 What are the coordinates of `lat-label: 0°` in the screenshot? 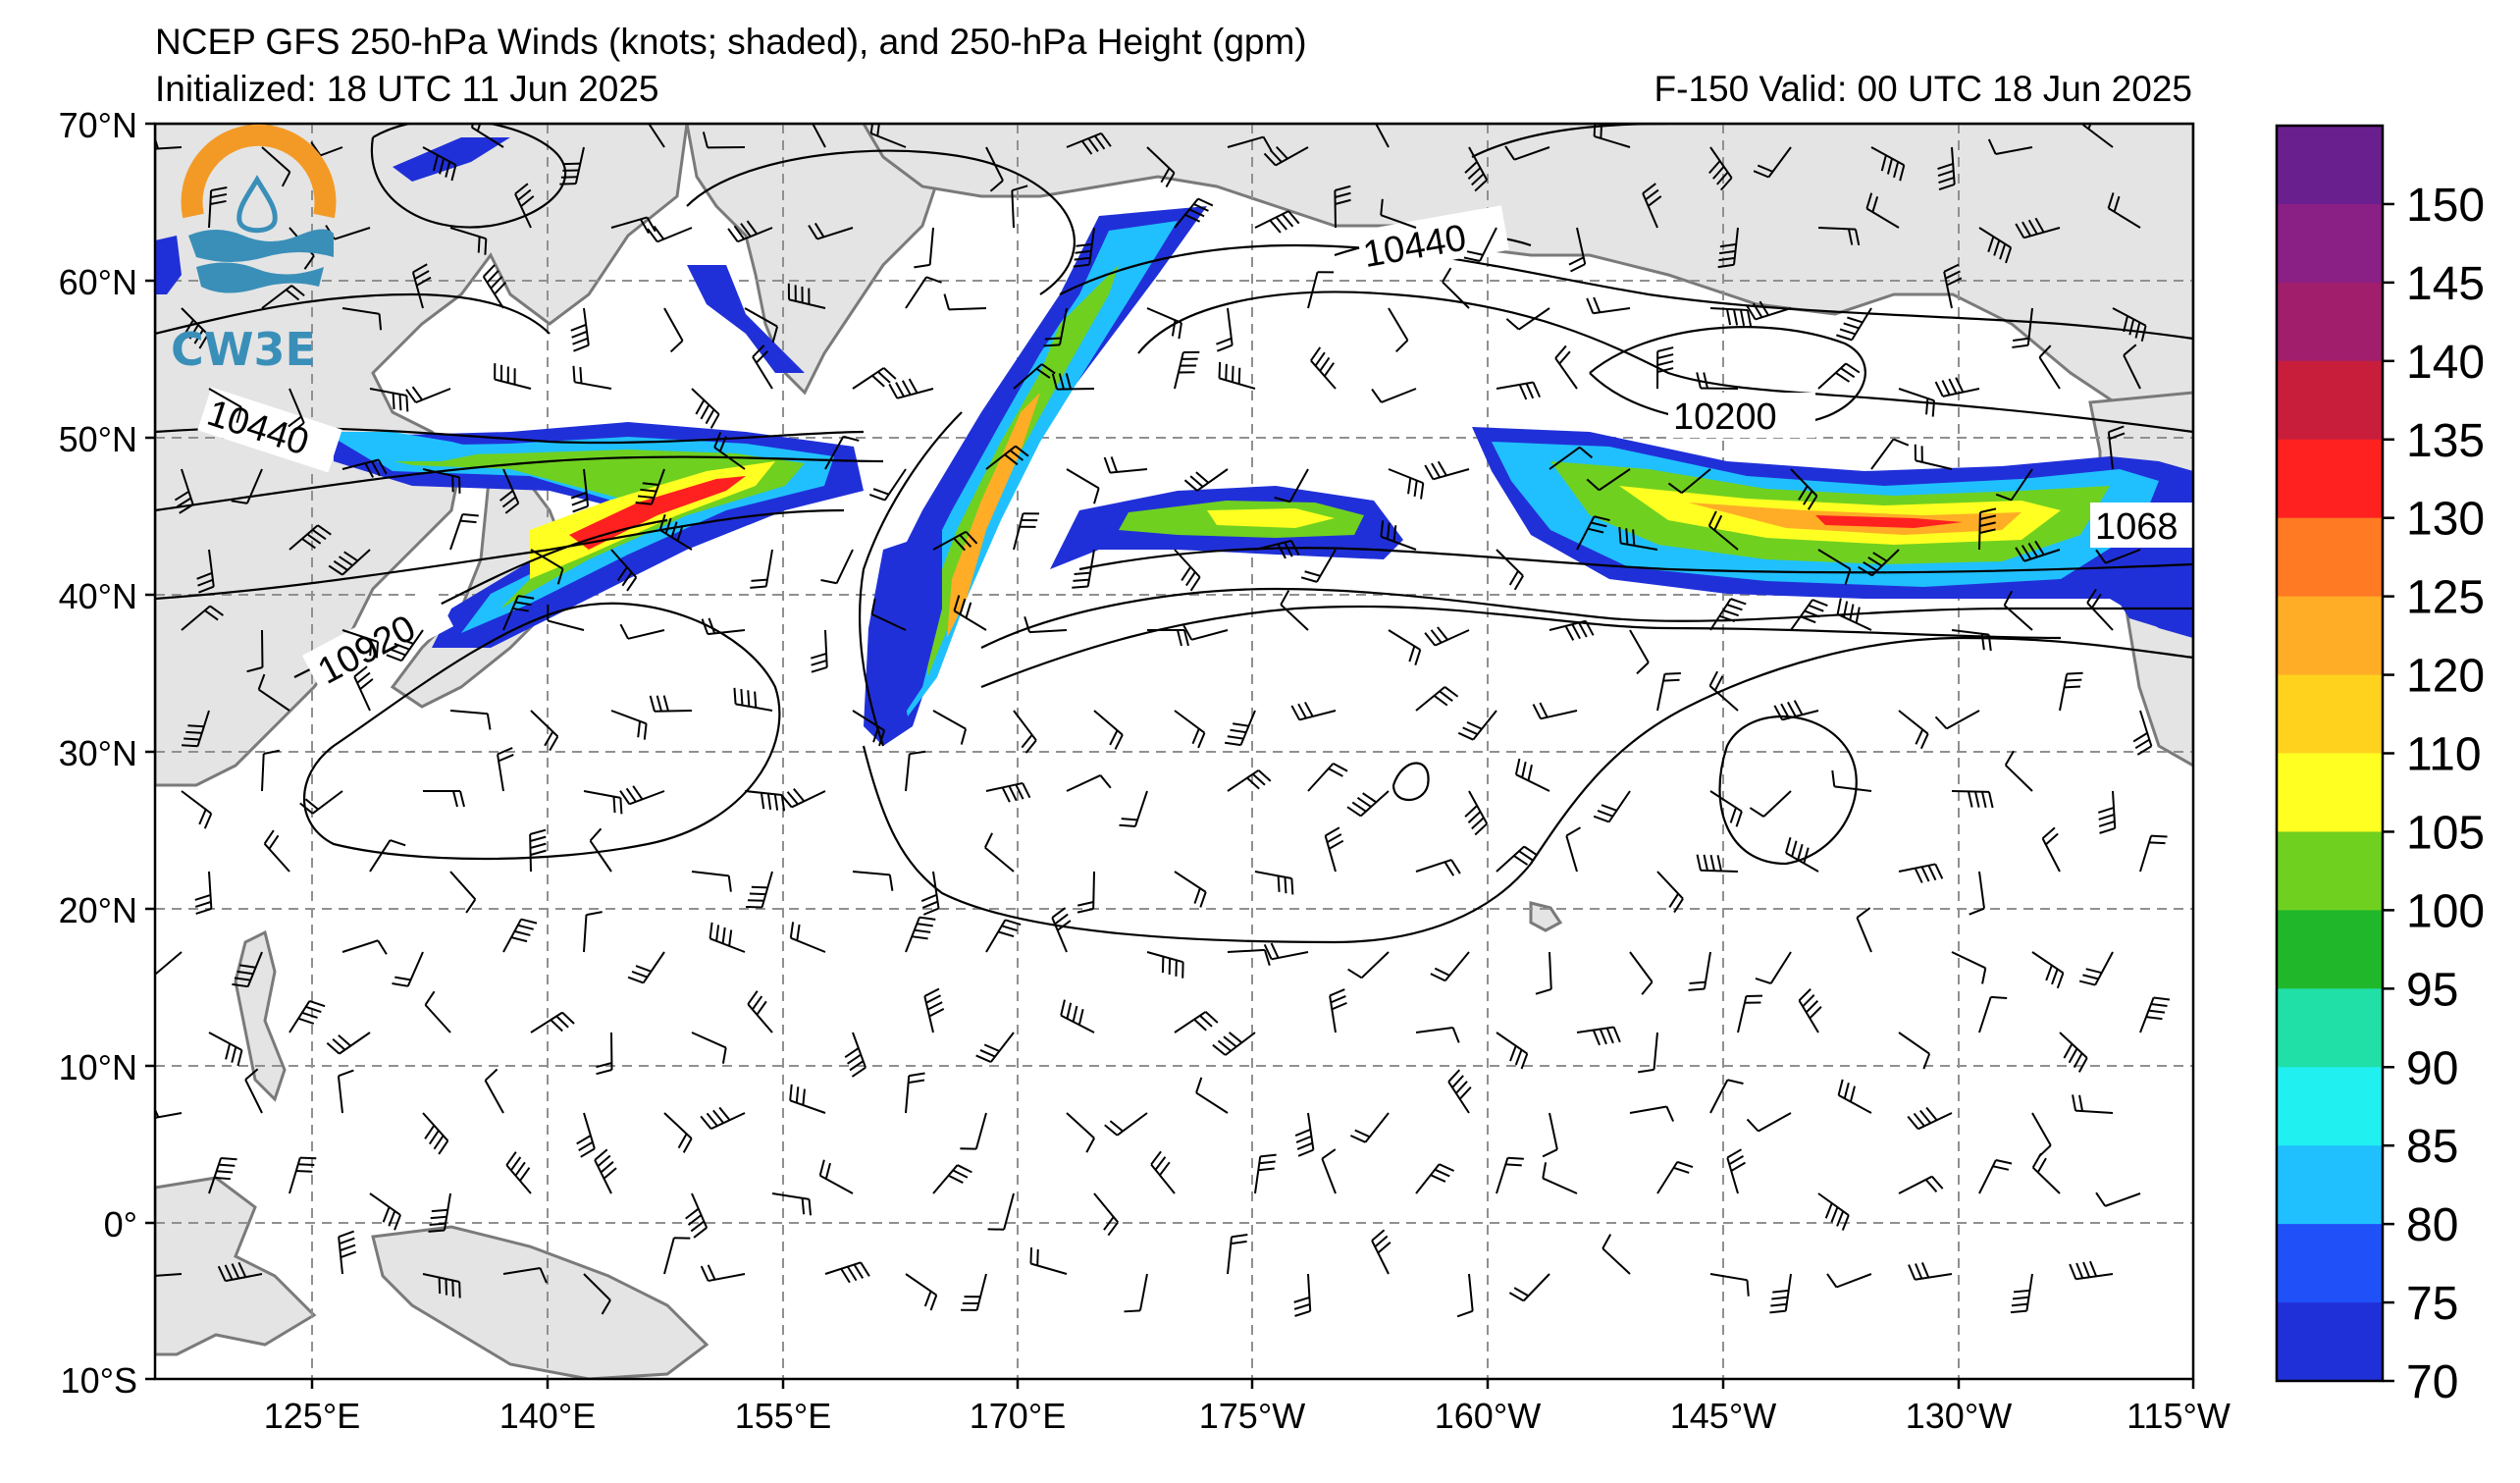 It's located at (120, 1224).